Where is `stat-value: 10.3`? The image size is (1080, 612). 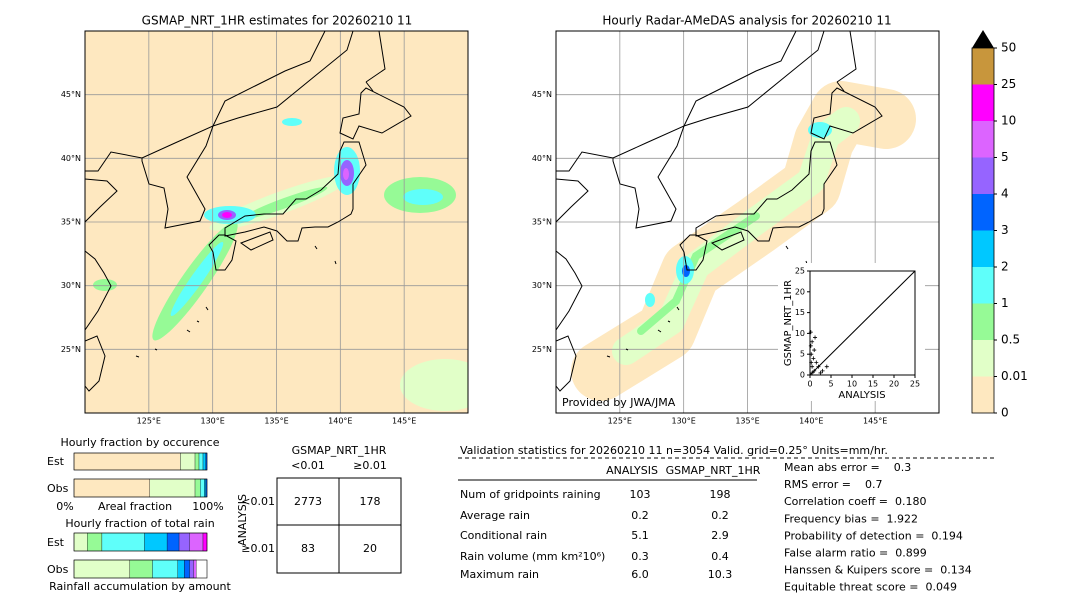
stat-value: 10.3 is located at coordinates (720, 574).